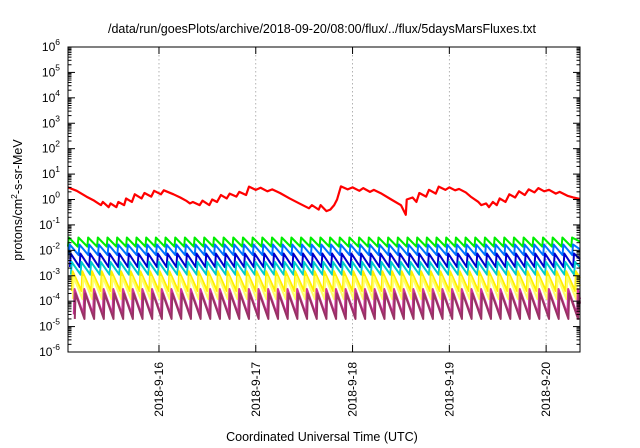 The height and width of the screenshot is (448, 640). I want to click on x-tick-label: 2018-9-16, so click(159, 389).